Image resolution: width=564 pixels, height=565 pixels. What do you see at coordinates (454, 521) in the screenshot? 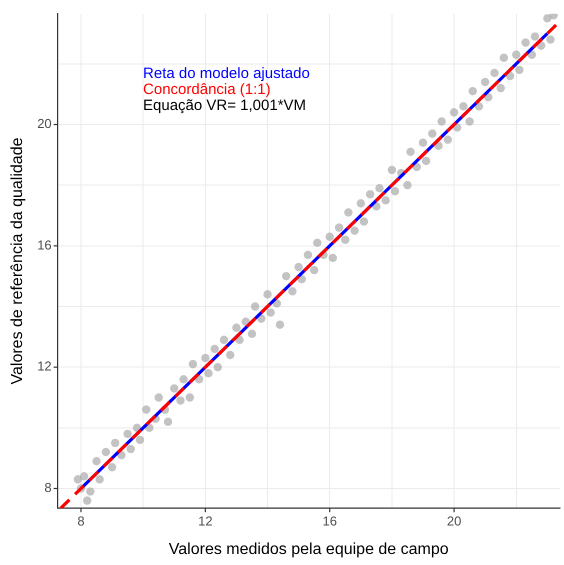
I see `x-tick-label: 20` at bounding box center [454, 521].